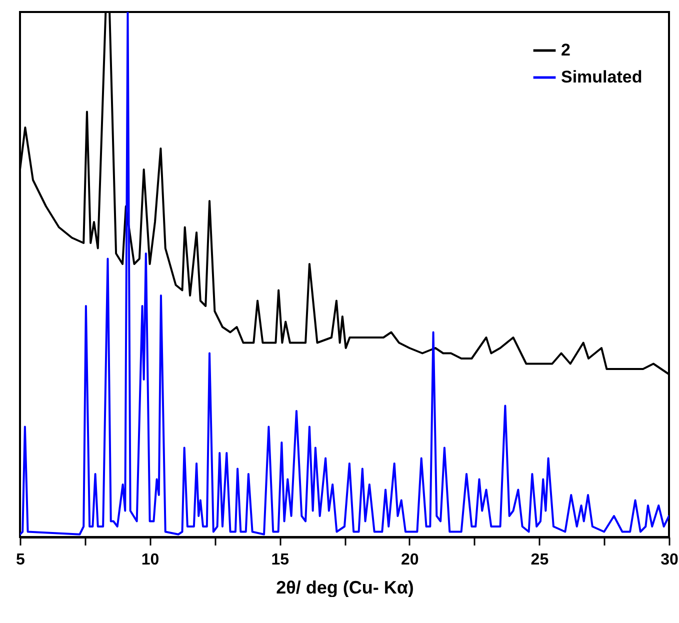 This screenshot has width=679, height=623. What do you see at coordinates (669, 560) in the screenshot?
I see `x-tick-label: 30` at bounding box center [669, 560].